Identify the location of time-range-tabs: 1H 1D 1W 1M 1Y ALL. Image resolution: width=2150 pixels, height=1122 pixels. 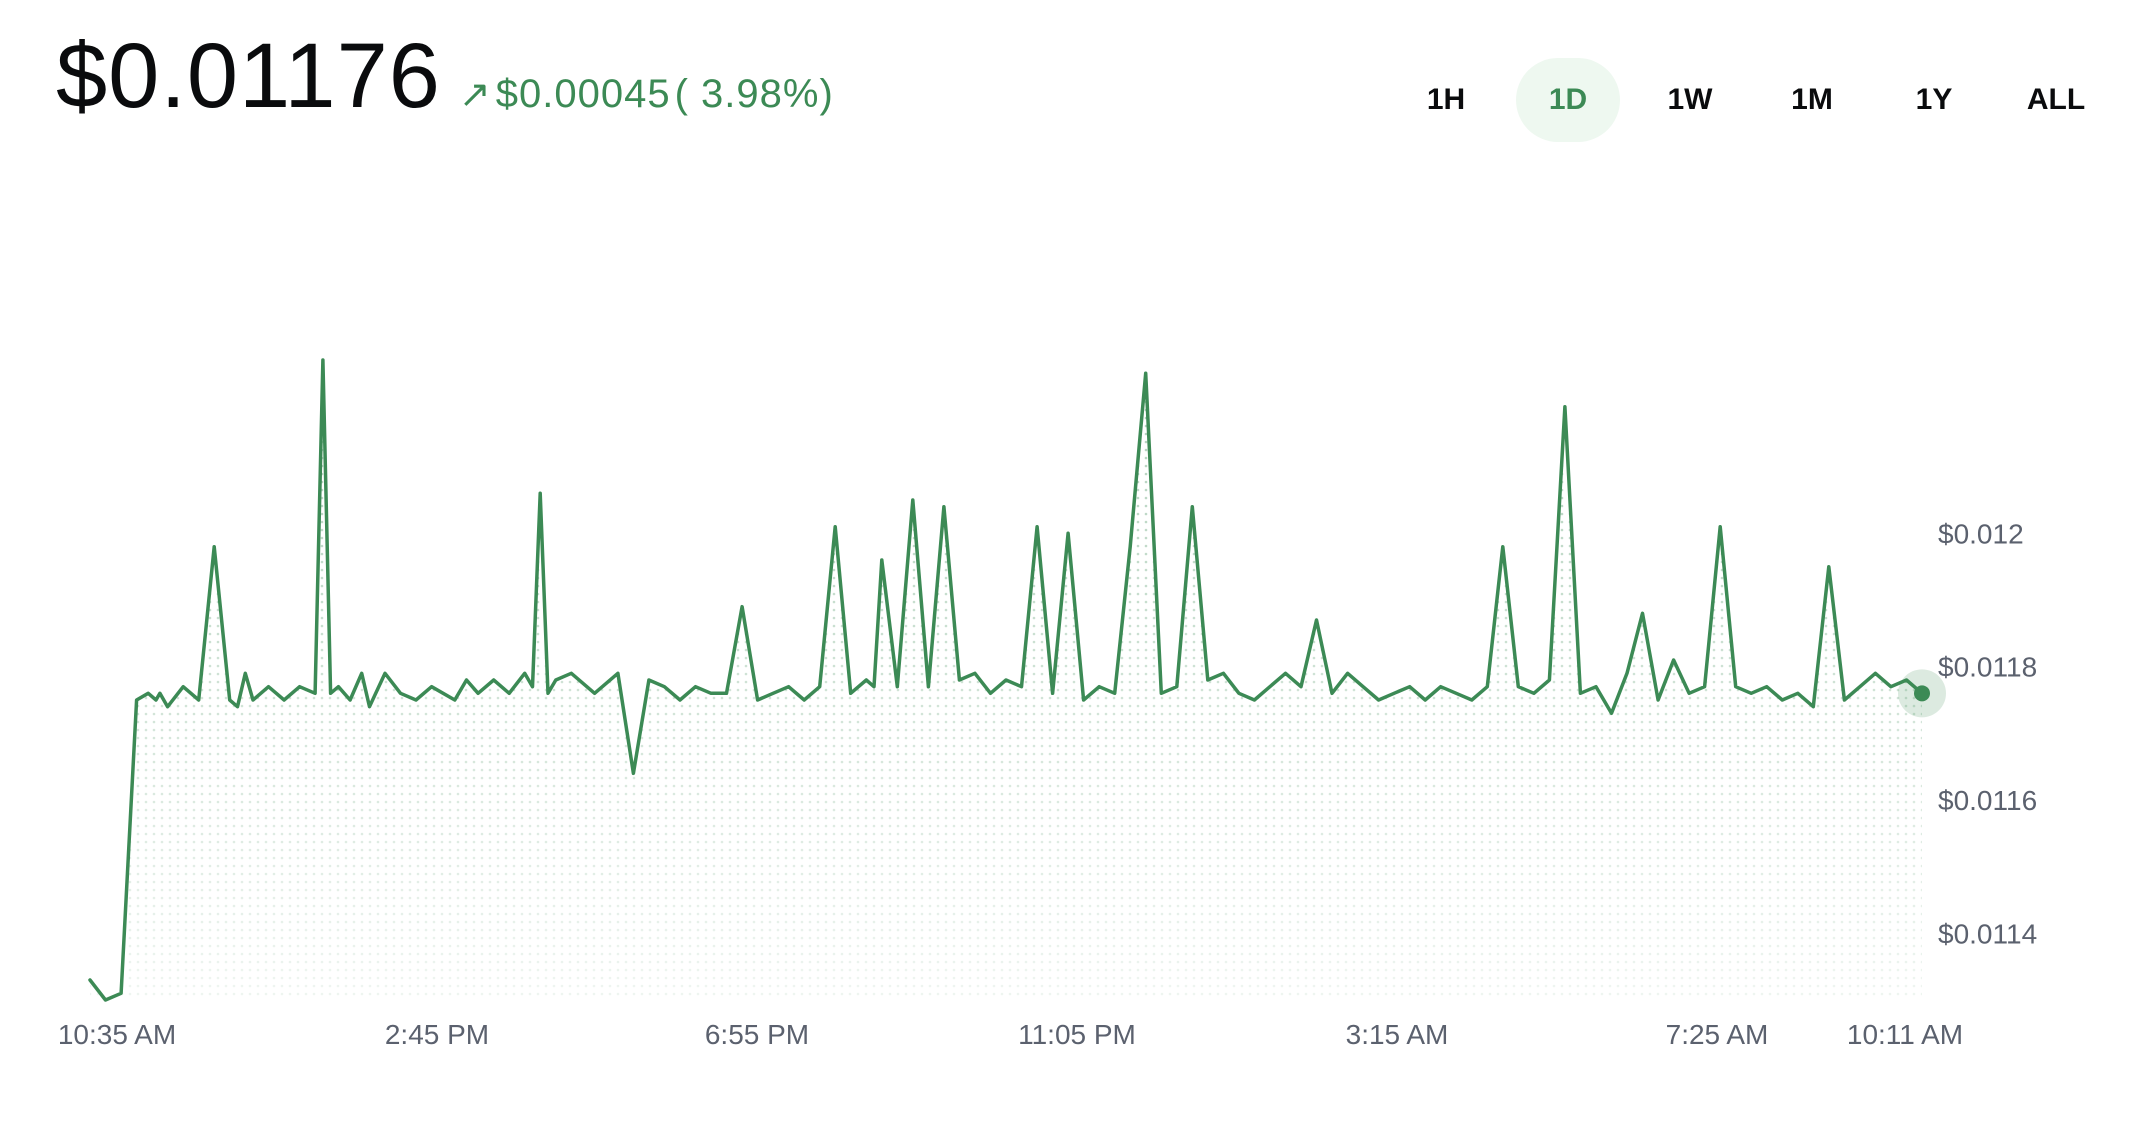
(1751, 100).